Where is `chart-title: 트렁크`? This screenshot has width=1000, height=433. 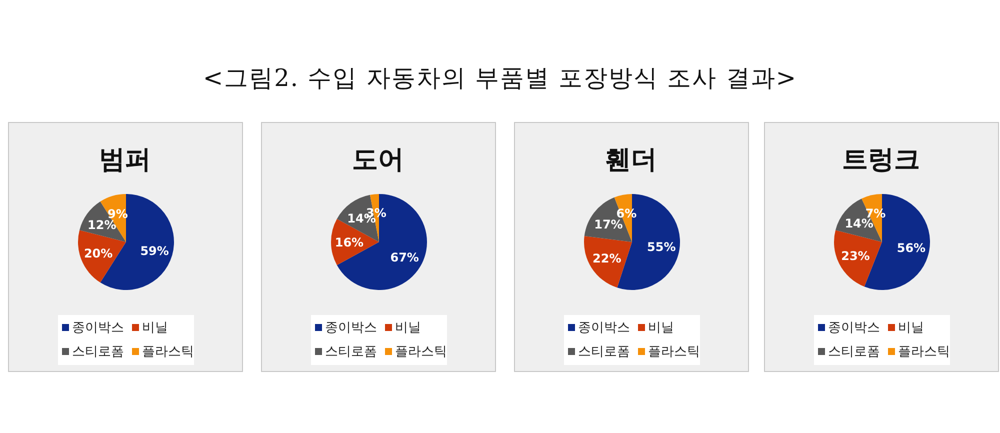 chart-title: 트렁크 is located at coordinates (881, 160).